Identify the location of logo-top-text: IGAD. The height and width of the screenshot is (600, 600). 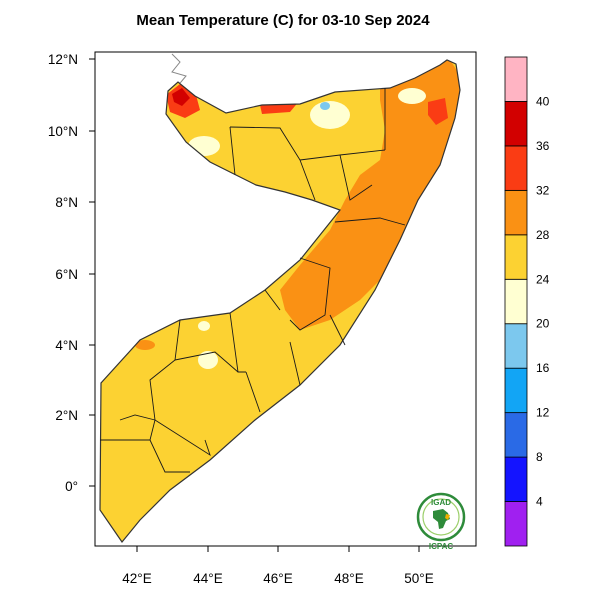
(441, 502).